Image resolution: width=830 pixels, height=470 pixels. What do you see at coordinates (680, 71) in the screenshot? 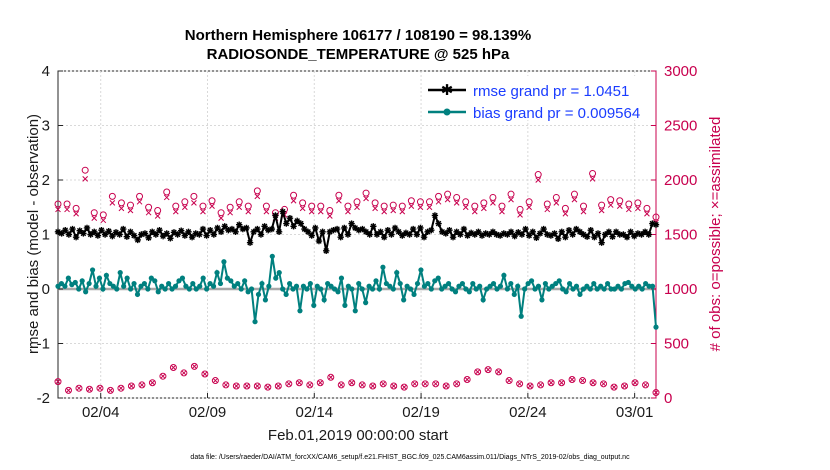
I see `y-right-tick-label: 3000` at bounding box center [680, 71].